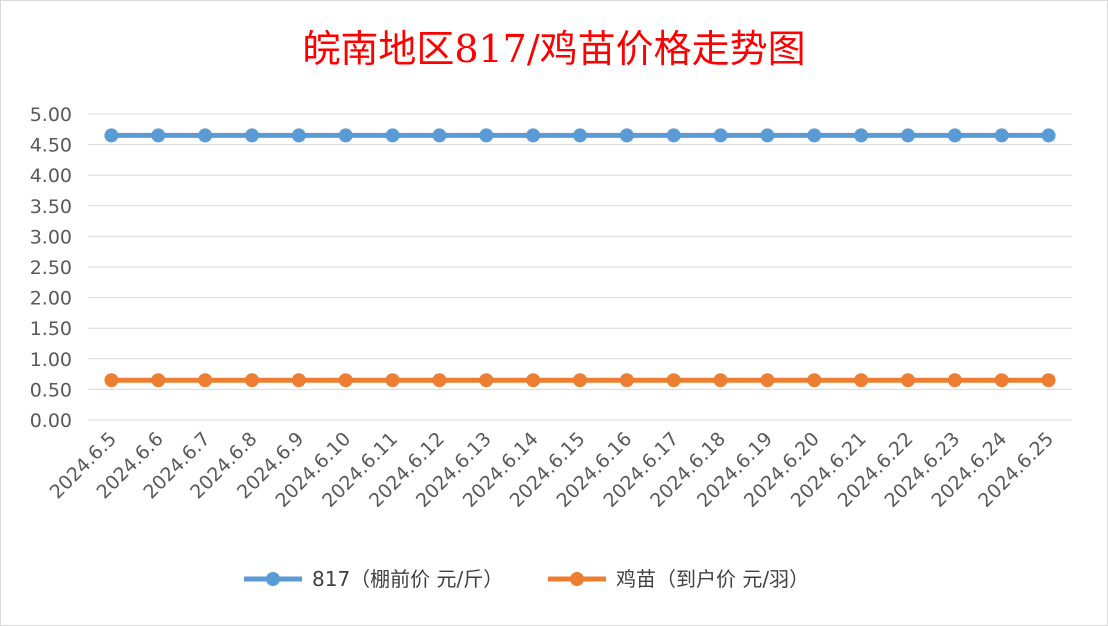 The width and height of the screenshot is (1108, 626). I want to click on legend-label: 鸡苗（到户价 元/羽）, so click(712, 579).